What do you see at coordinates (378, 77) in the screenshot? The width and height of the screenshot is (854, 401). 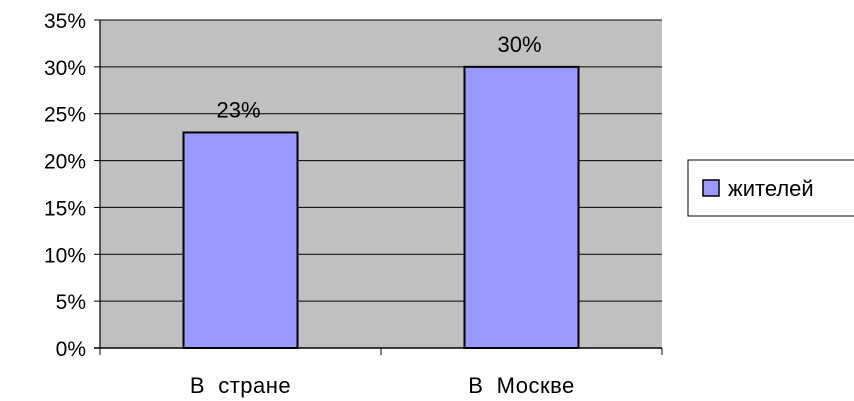 I see `data-labels: 23% 30%` at bounding box center [378, 77].